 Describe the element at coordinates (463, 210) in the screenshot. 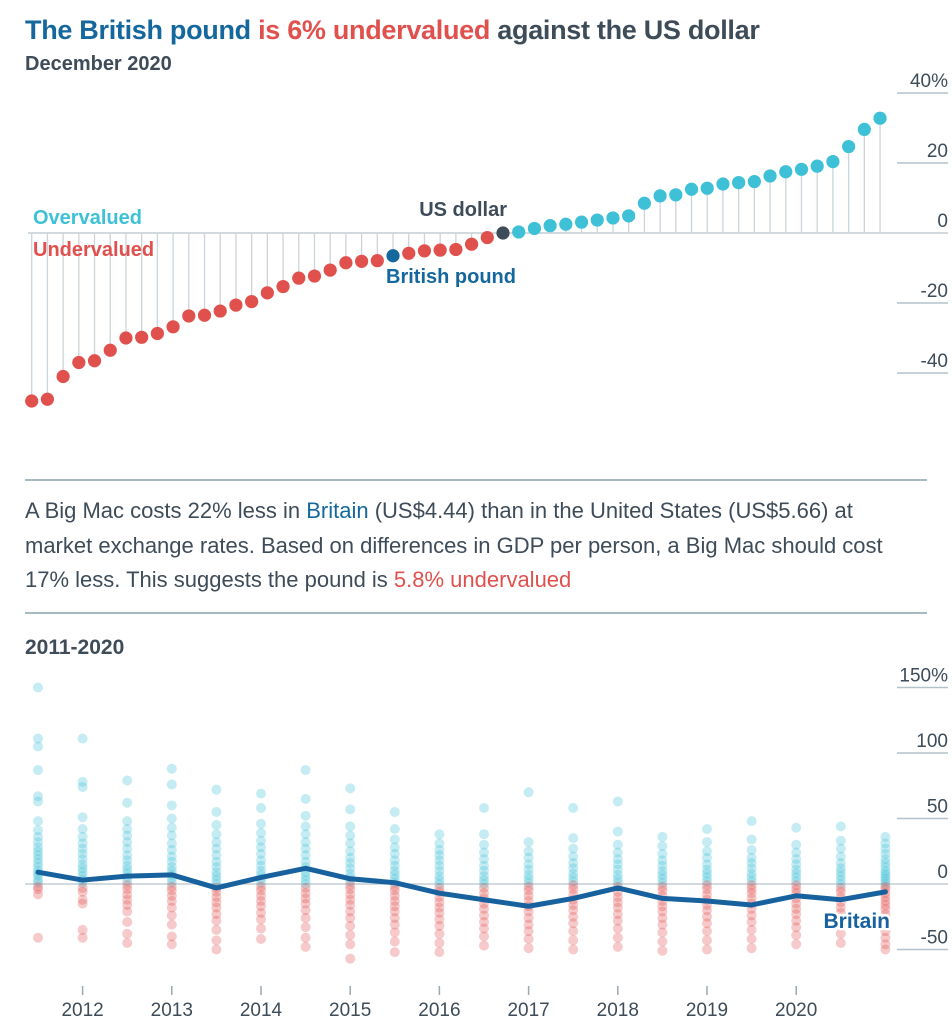

I see `us-dollar-label: US dollar` at that location.